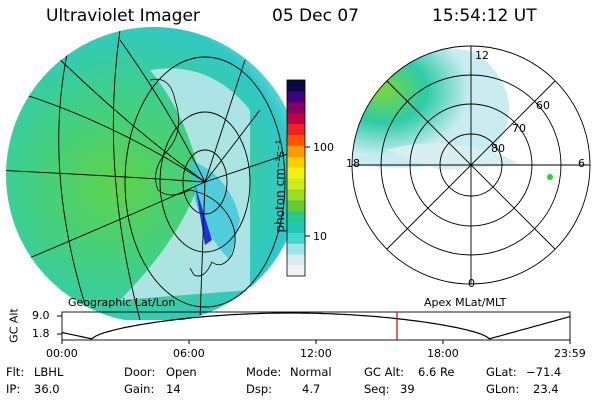 This screenshot has height=400, width=600. Describe the element at coordinates (501, 372) in the screenshot. I see `glat-label: GLat:` at that location.